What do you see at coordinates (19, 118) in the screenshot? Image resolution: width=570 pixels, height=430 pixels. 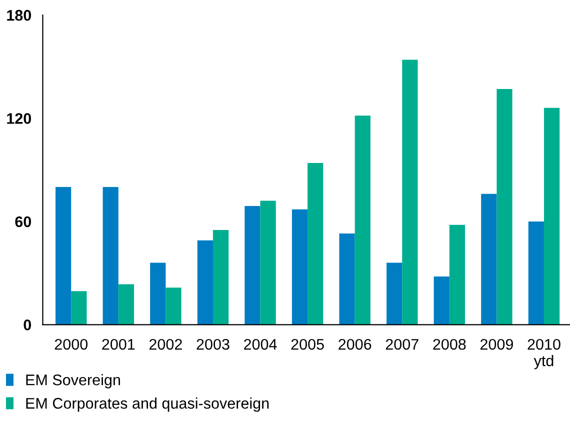 I see `y-tick-label: 120` at bounding box center [19, 118].